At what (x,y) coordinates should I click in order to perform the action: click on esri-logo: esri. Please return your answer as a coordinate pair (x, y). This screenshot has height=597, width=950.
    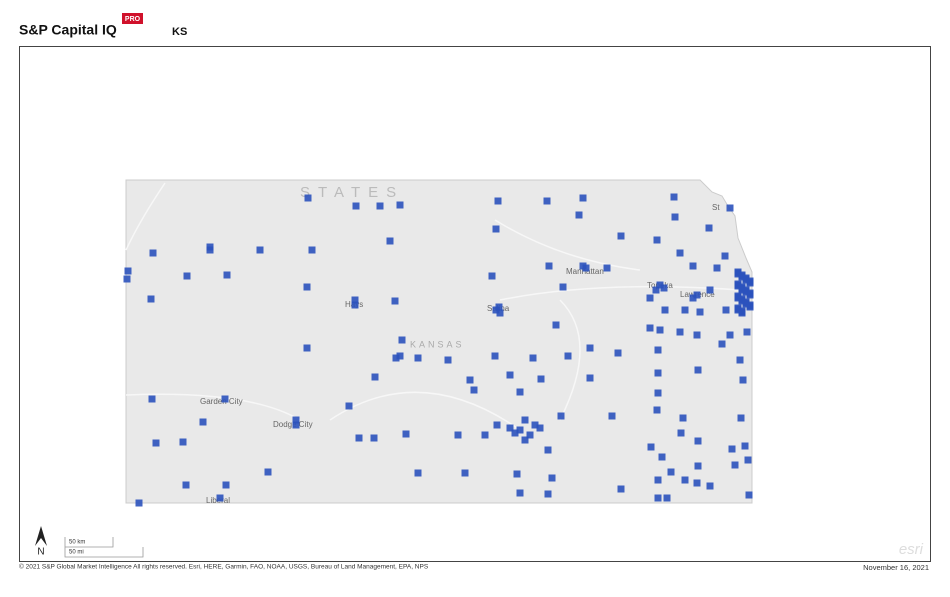
    Looking at the image, I should click on (911, 549).